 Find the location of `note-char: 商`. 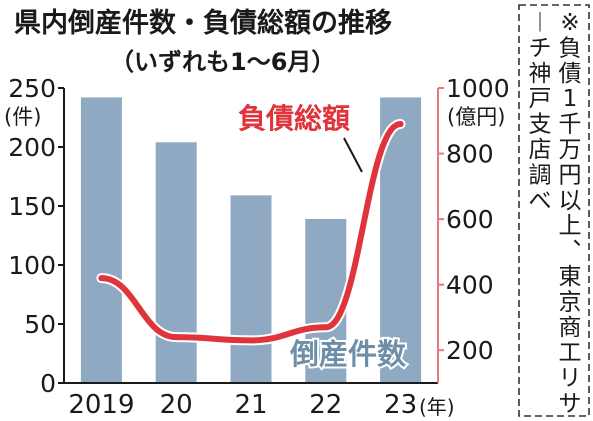

note-char: 商 is located at coordinates (570, 328).